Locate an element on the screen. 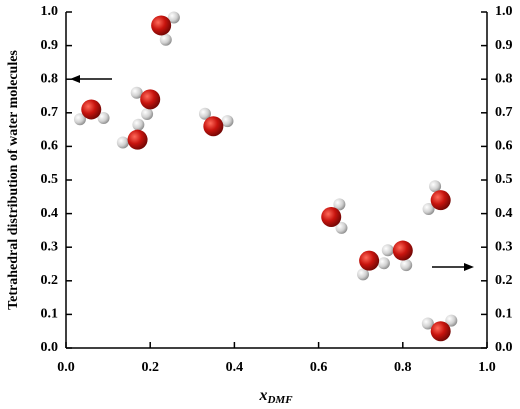 The width and height of the screenshot is (520, 409). x-label-sub: DMF is located at coordinates (279, 400).